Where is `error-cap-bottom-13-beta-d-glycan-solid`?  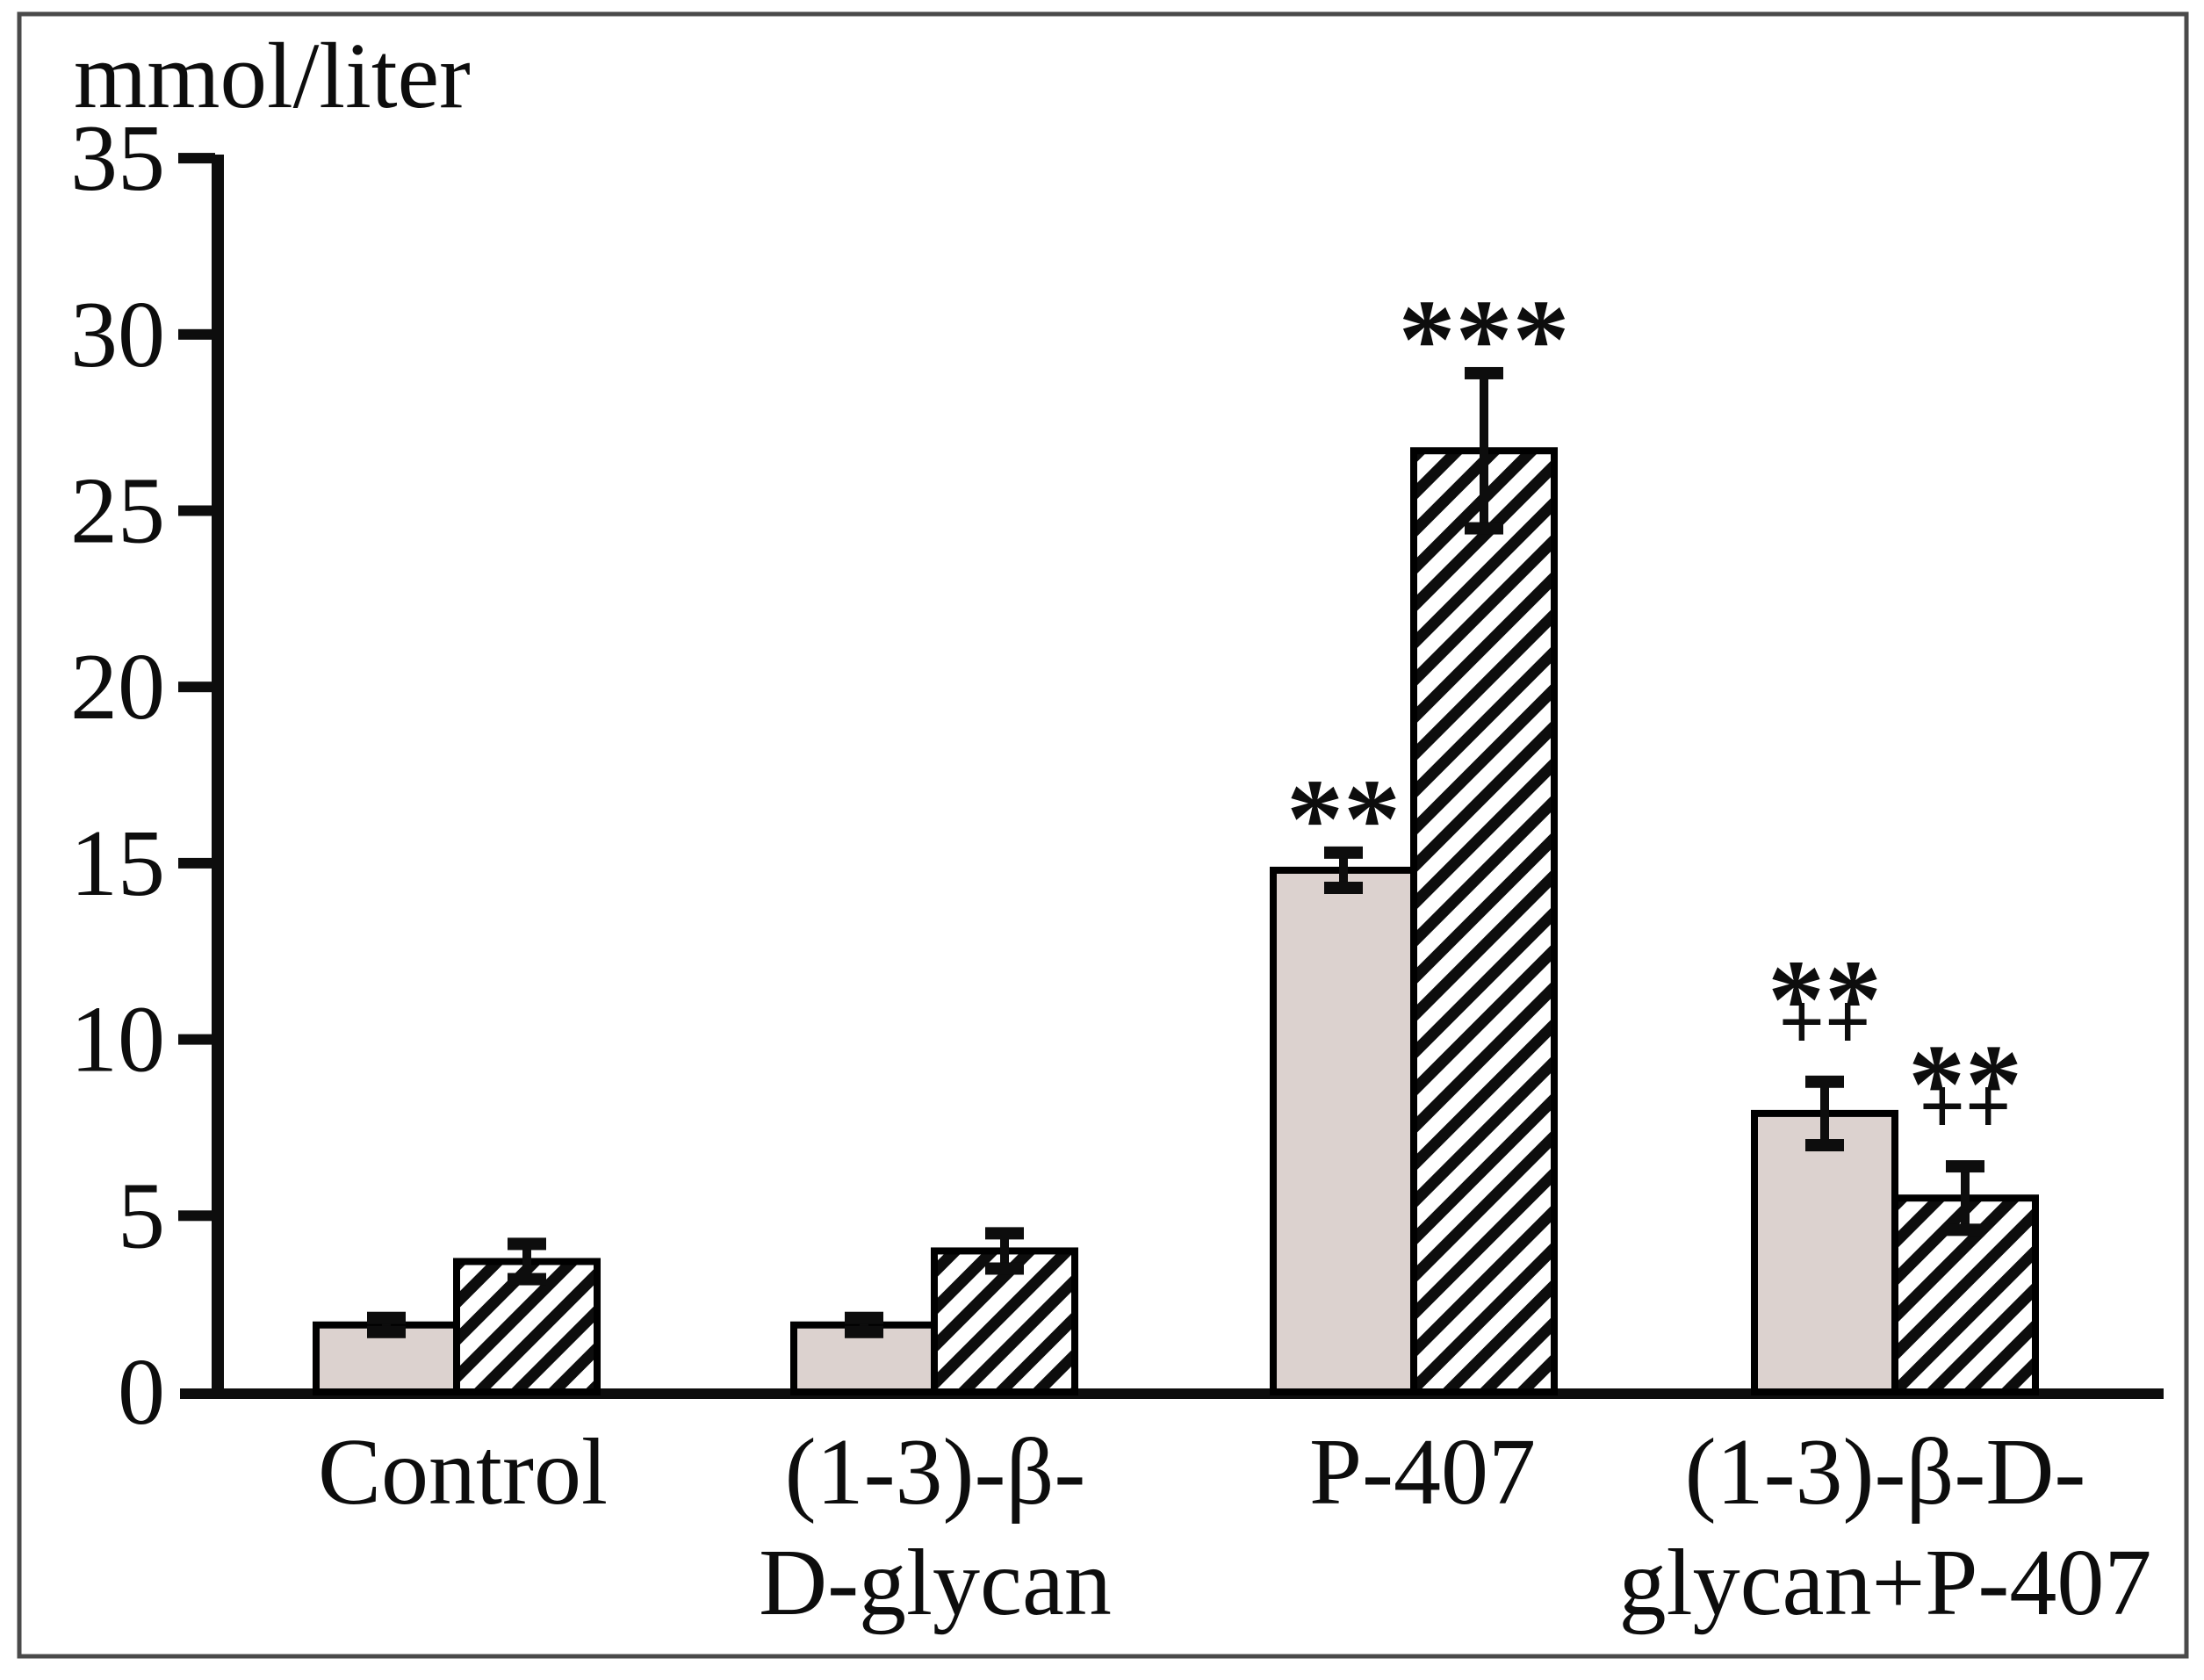
error-cap-bottom-13-beta-d-glycan-solid is located at coordinates (864, 1331).